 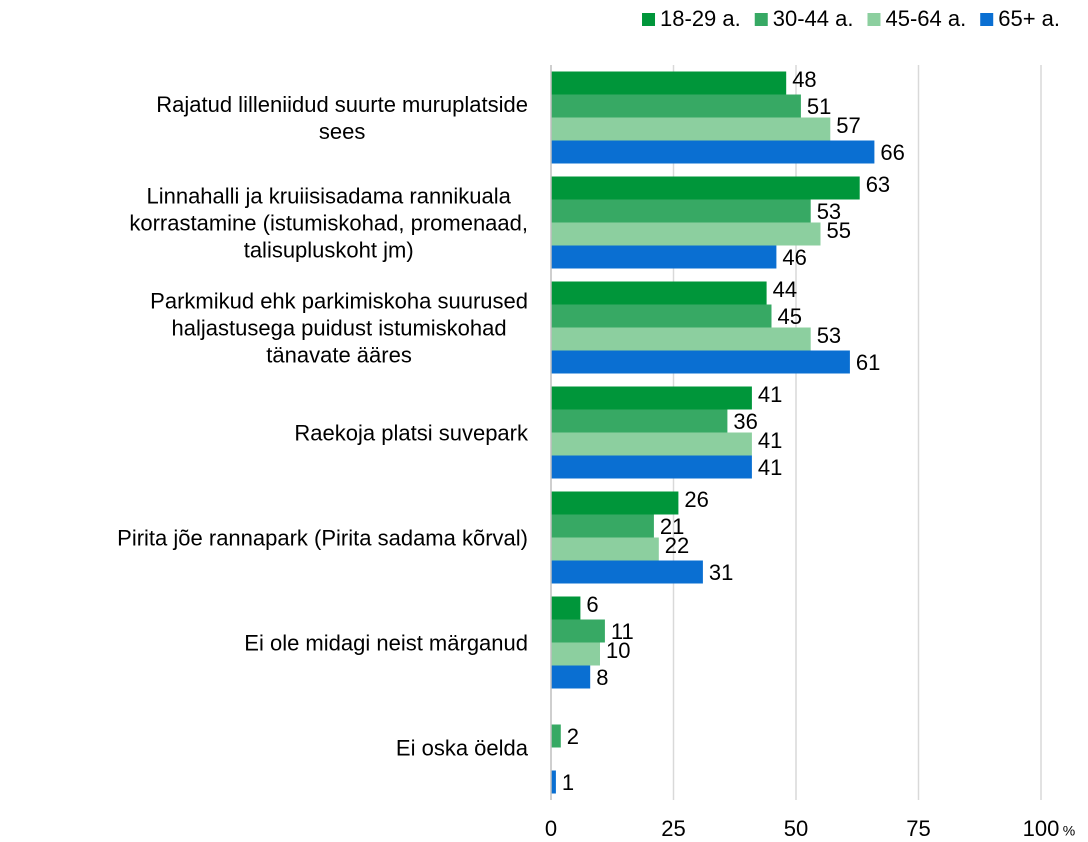 I want to click on value-label: 57, so click(x=848, y=125).